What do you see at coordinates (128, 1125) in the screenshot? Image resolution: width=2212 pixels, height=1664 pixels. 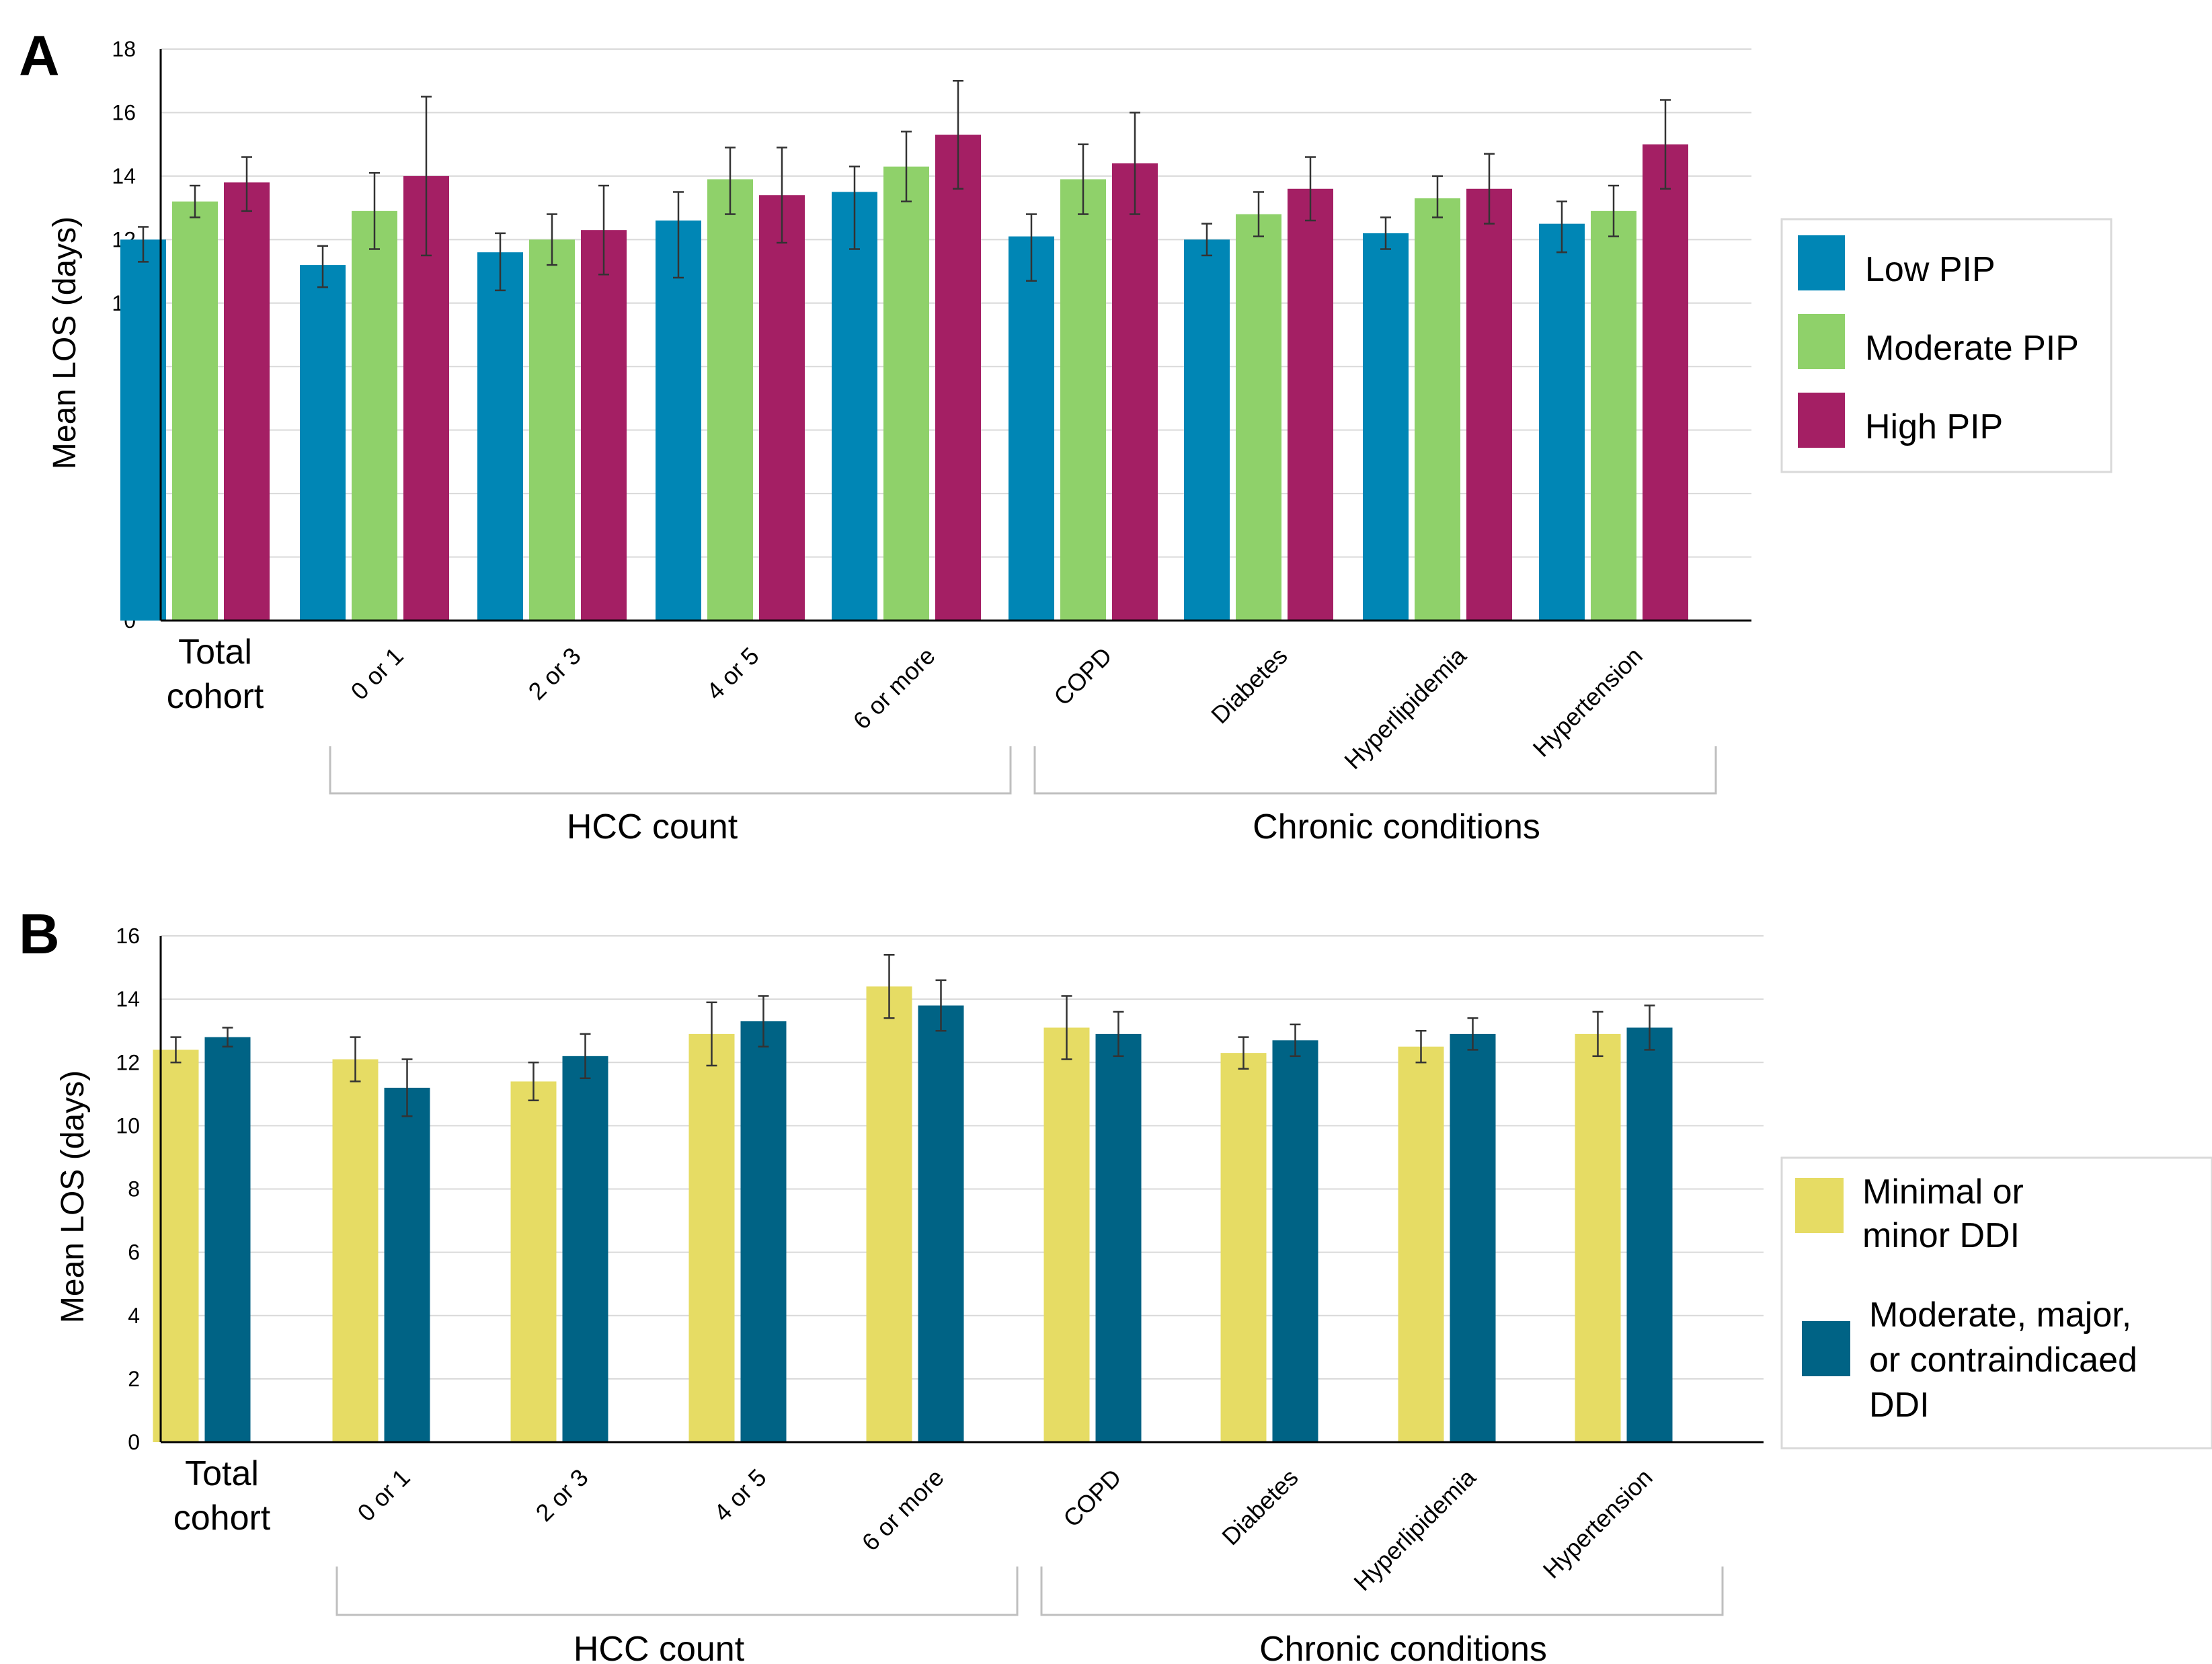 I see `y-tick-label: 10` at bounding box center [128, 1125].